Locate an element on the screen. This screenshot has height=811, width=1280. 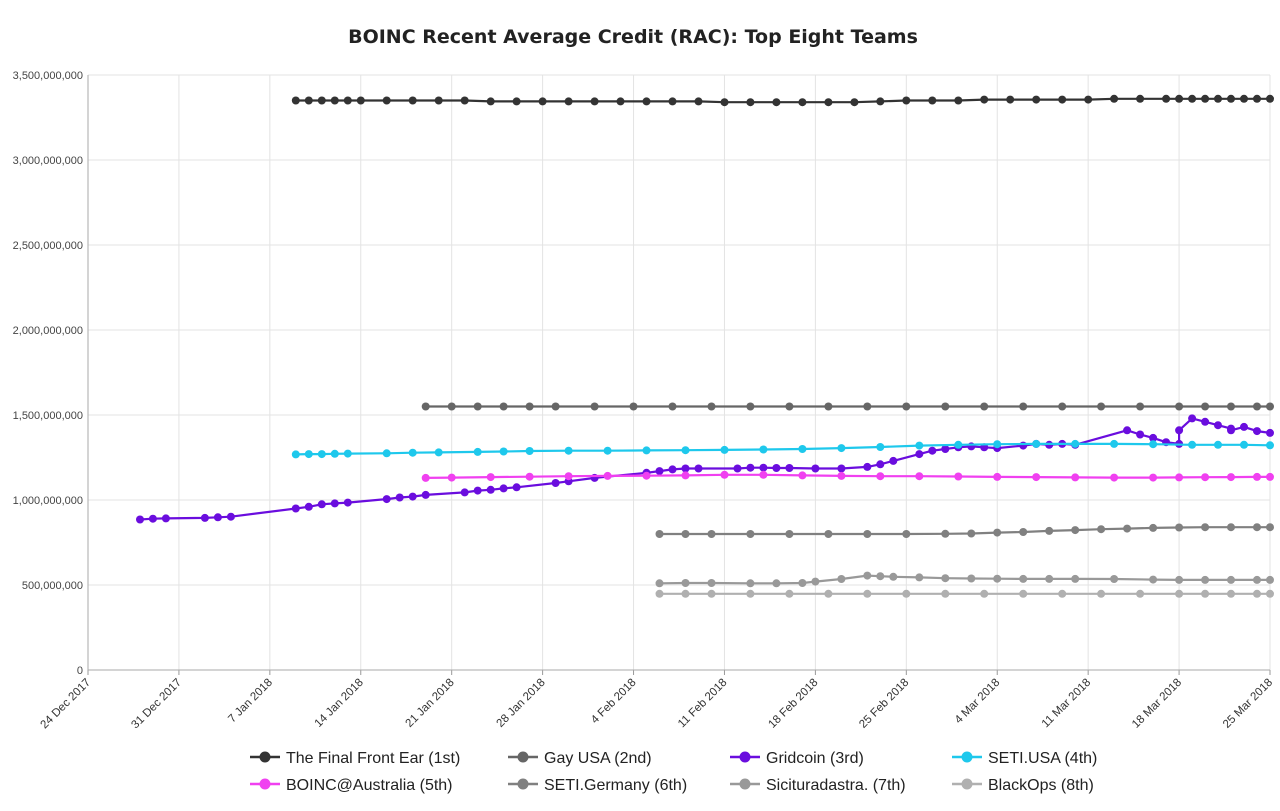
legend-item: Gay USA (2nd) is located at coordinates (580, 758).